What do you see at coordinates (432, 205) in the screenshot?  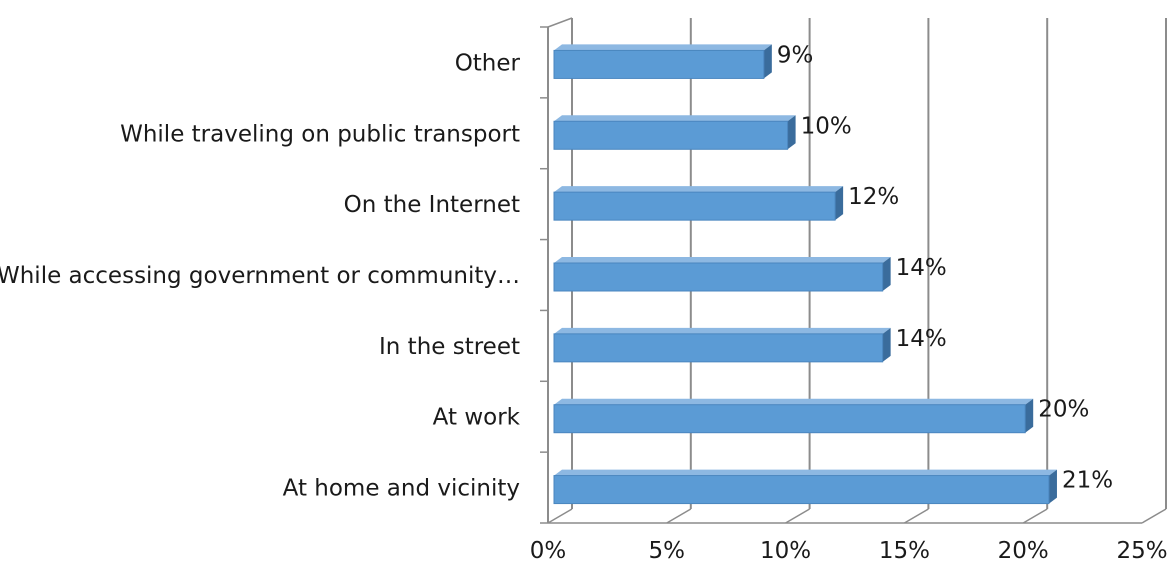 I see `category-label: On the Internet` at bounding box center [432, 205].